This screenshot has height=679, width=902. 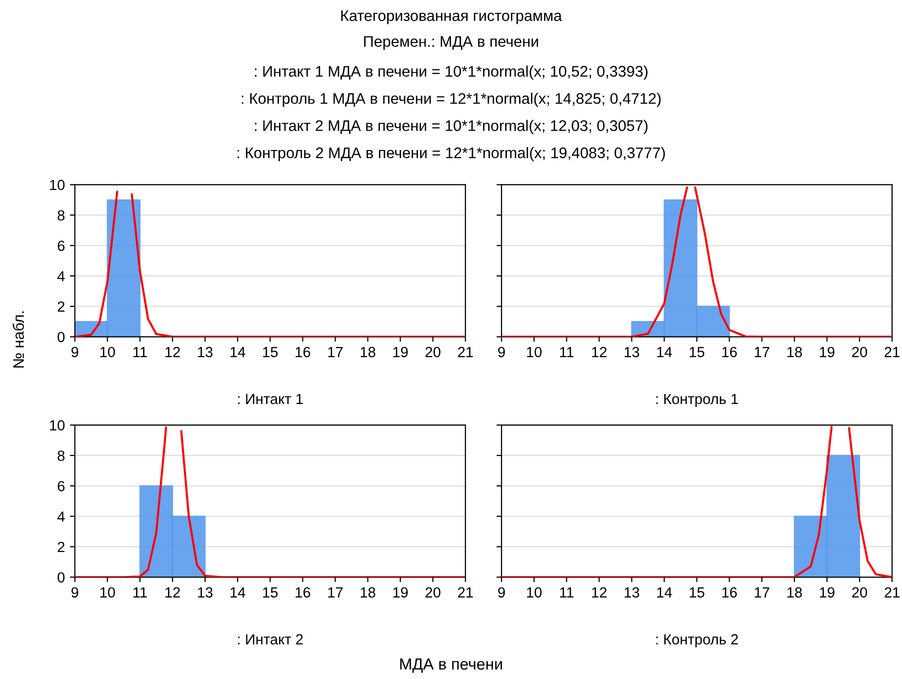 I want to click on text: МДА в печени, so click(x=451, y=665).